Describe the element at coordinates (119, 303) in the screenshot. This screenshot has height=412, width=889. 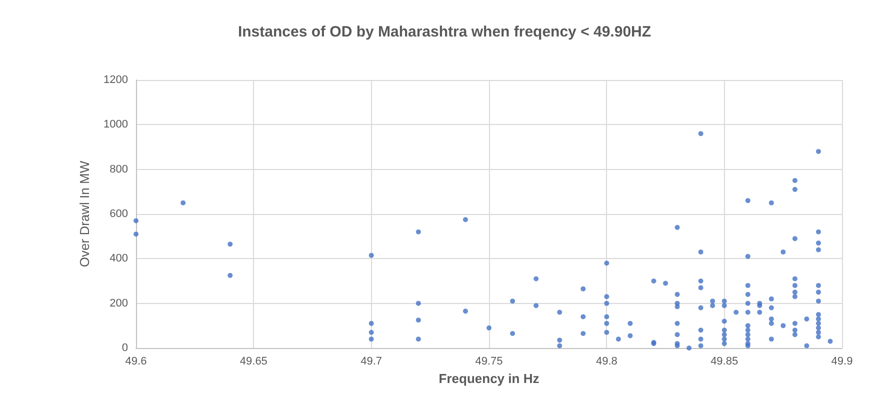
I see `y-tick-label: 200` at that location.